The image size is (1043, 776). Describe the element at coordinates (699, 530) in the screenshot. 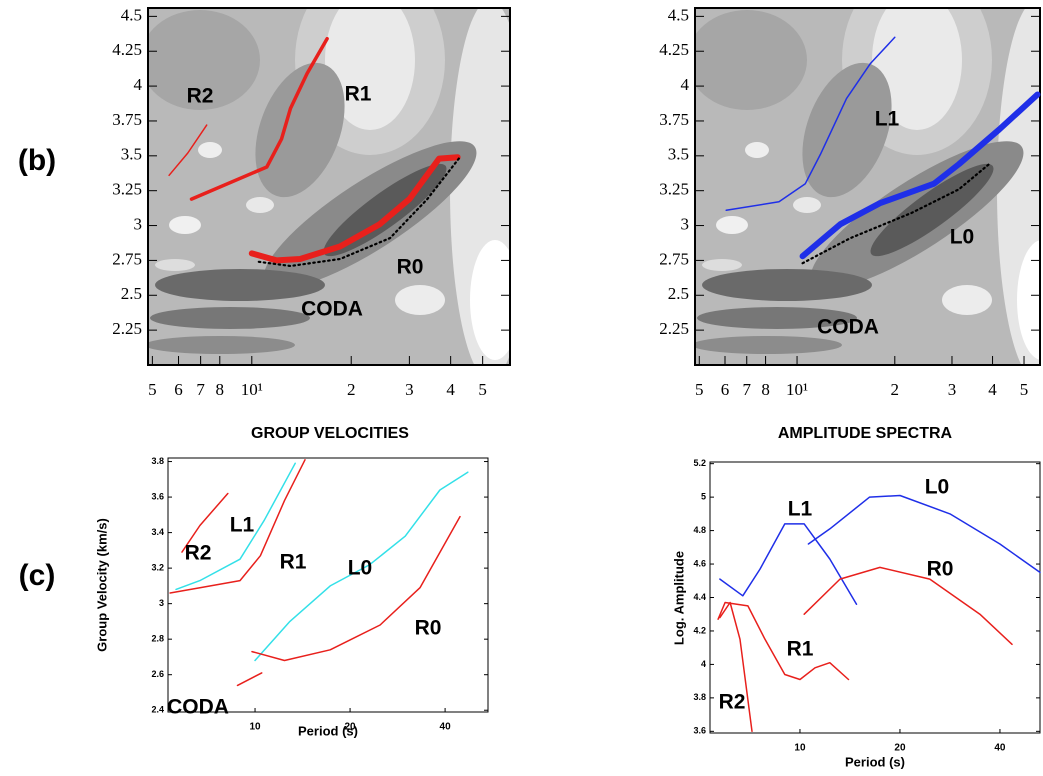

I see `y-tick-label: 4.8` at that location.